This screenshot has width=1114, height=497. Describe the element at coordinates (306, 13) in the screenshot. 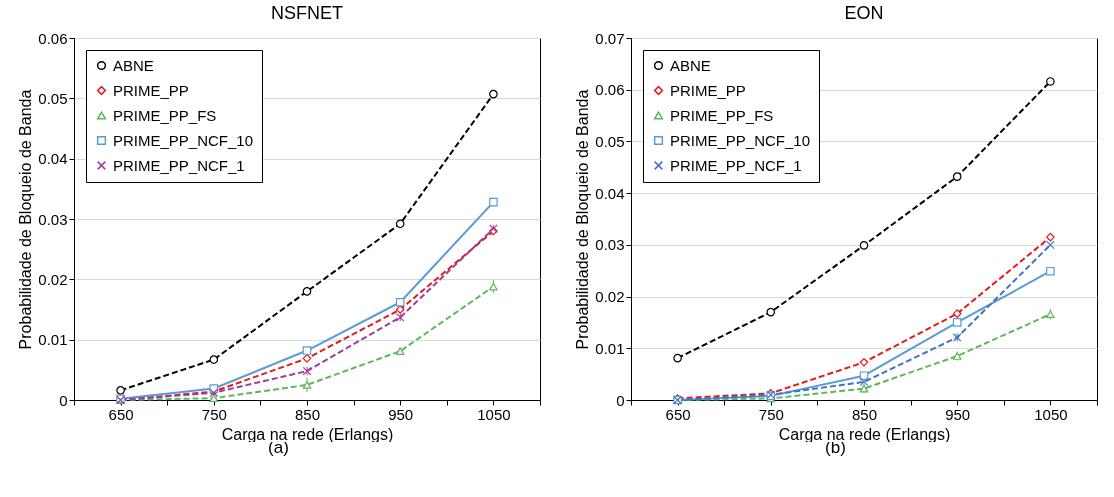

I see `chart-title: NSFNET` at that location.